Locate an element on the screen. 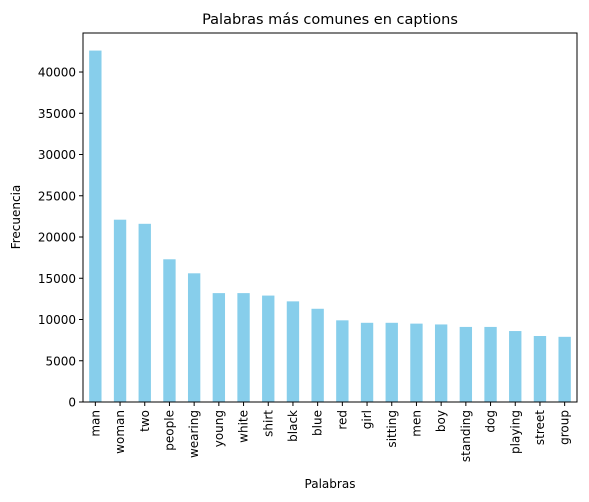 Image resolution: width=589 pixels, height=502 pixels. x-tick-label: shirt is located at coordinates (268, 423).